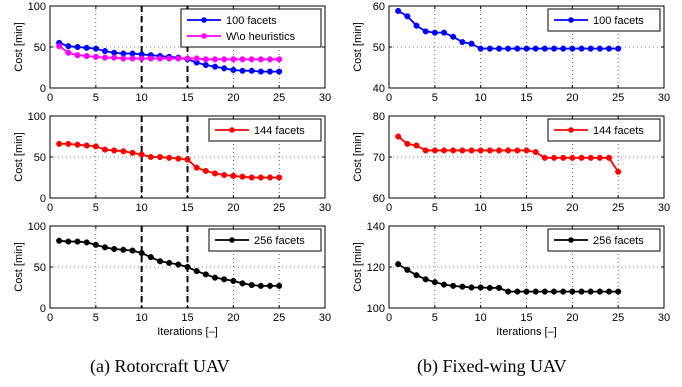 This screenshot has height=387, width=682. I want to click on x-tick-label: 30, so click(325, 318).